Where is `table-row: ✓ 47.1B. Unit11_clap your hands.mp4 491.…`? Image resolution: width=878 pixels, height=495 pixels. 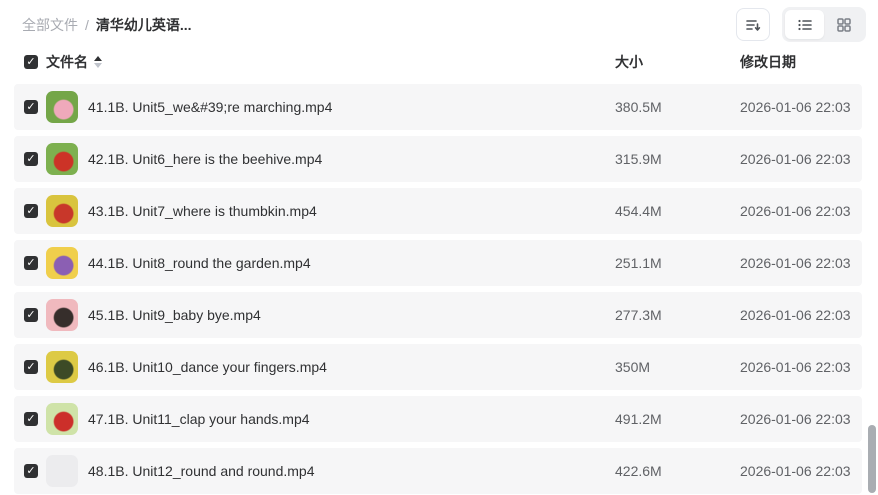 table-row: ✓ 47.1B. Unit11_clap your hands.mp4 491.… is located at coordinates (438, 419).